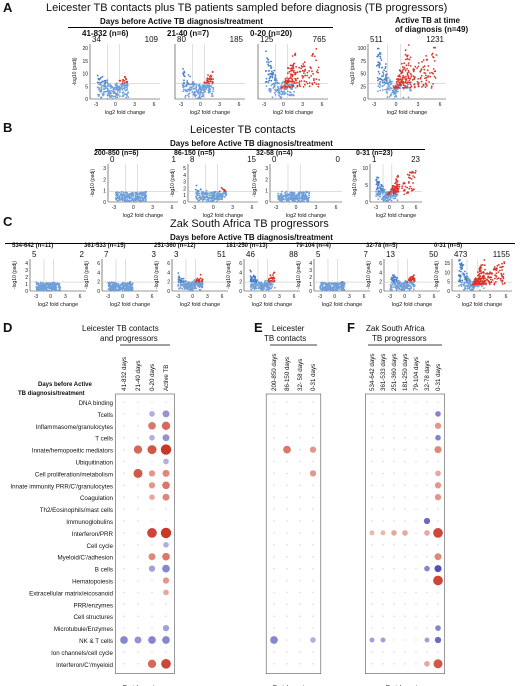  Describe the element at coordinates (213, 208) in the screenshot. I see `x-tick-label: 0` at that location.